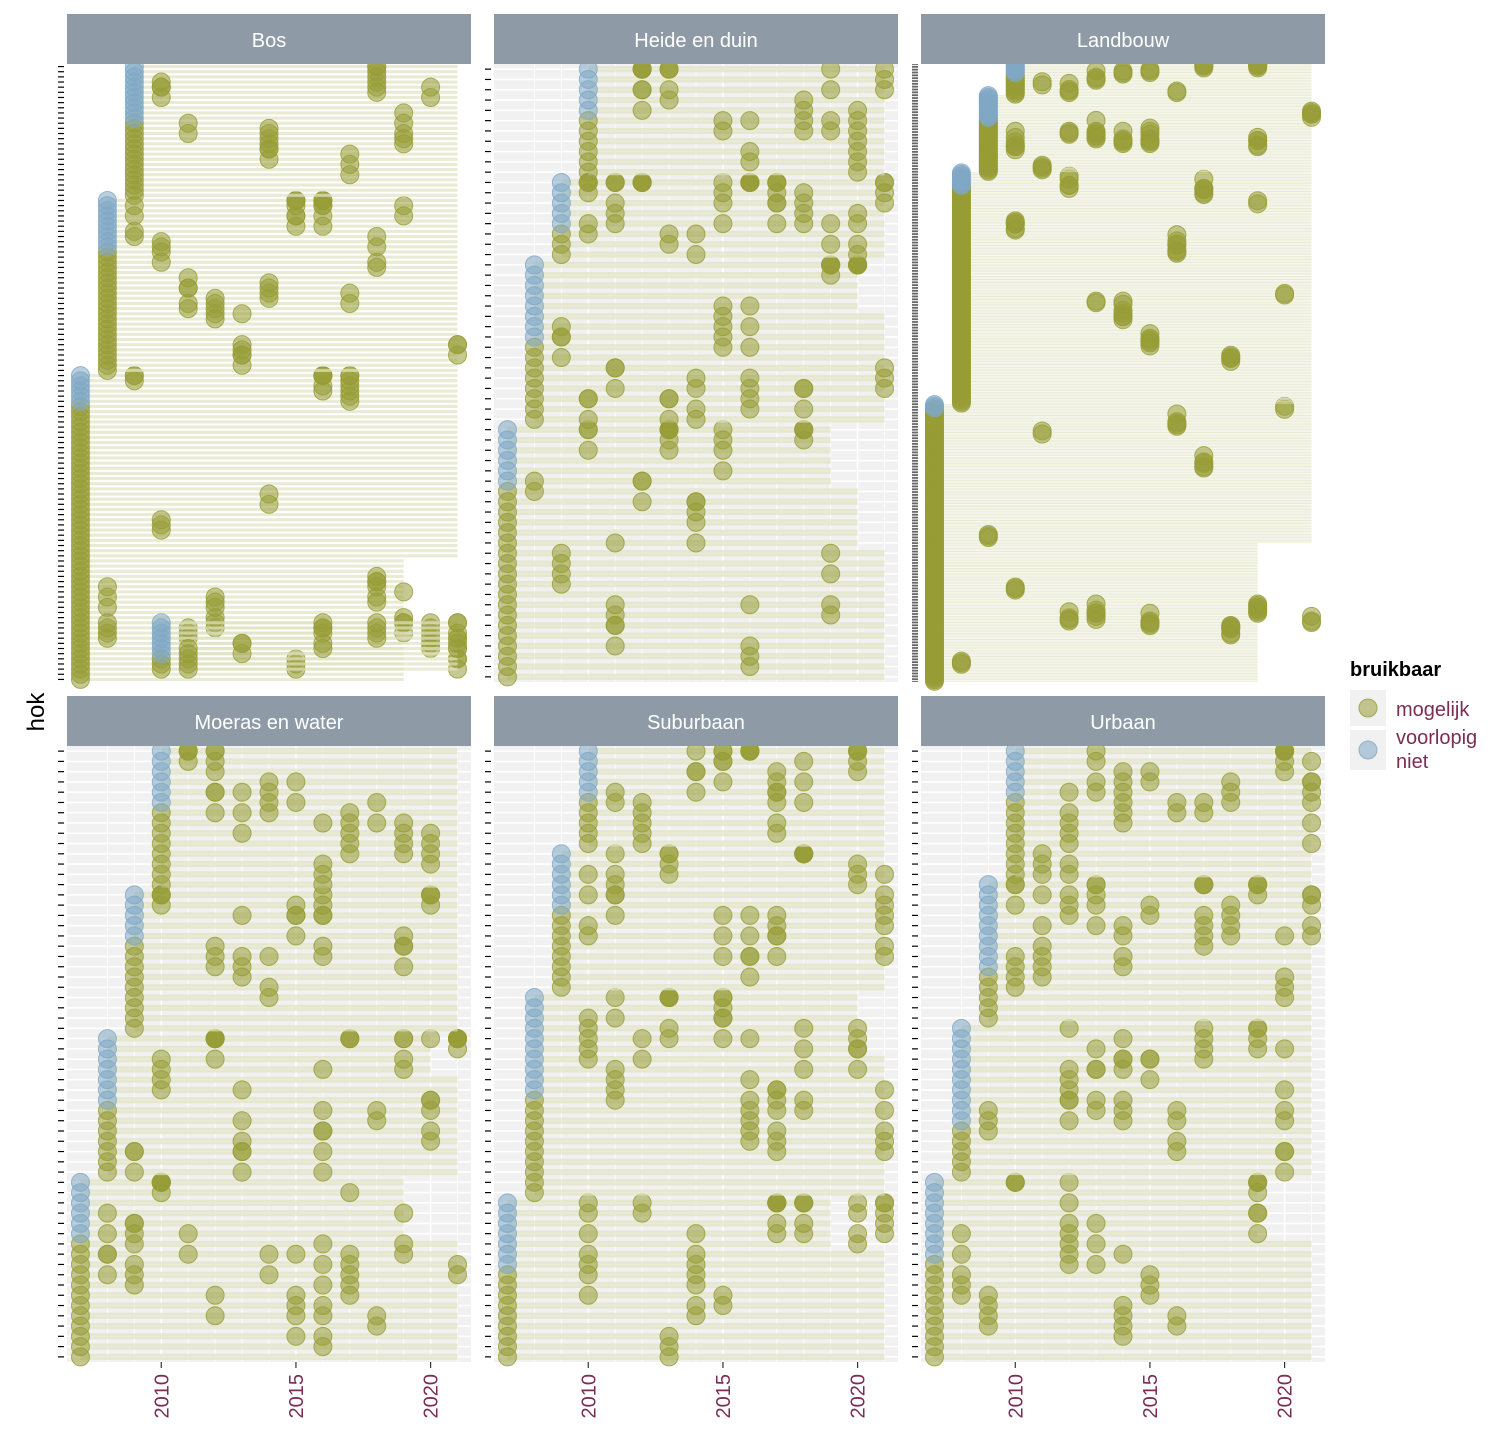  I want to click on legend-label-mogelijk: mogelijk, so click(1433, 710).